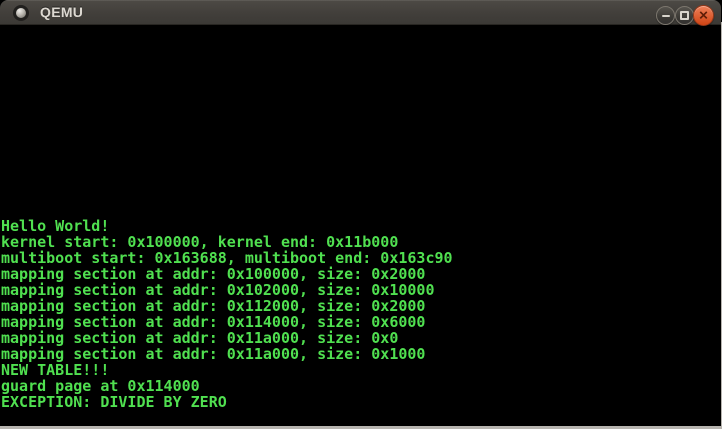 This screenshot has width=722, height=429. I want to click on window-titlebar: QEMU ✕, so click(360, 13).